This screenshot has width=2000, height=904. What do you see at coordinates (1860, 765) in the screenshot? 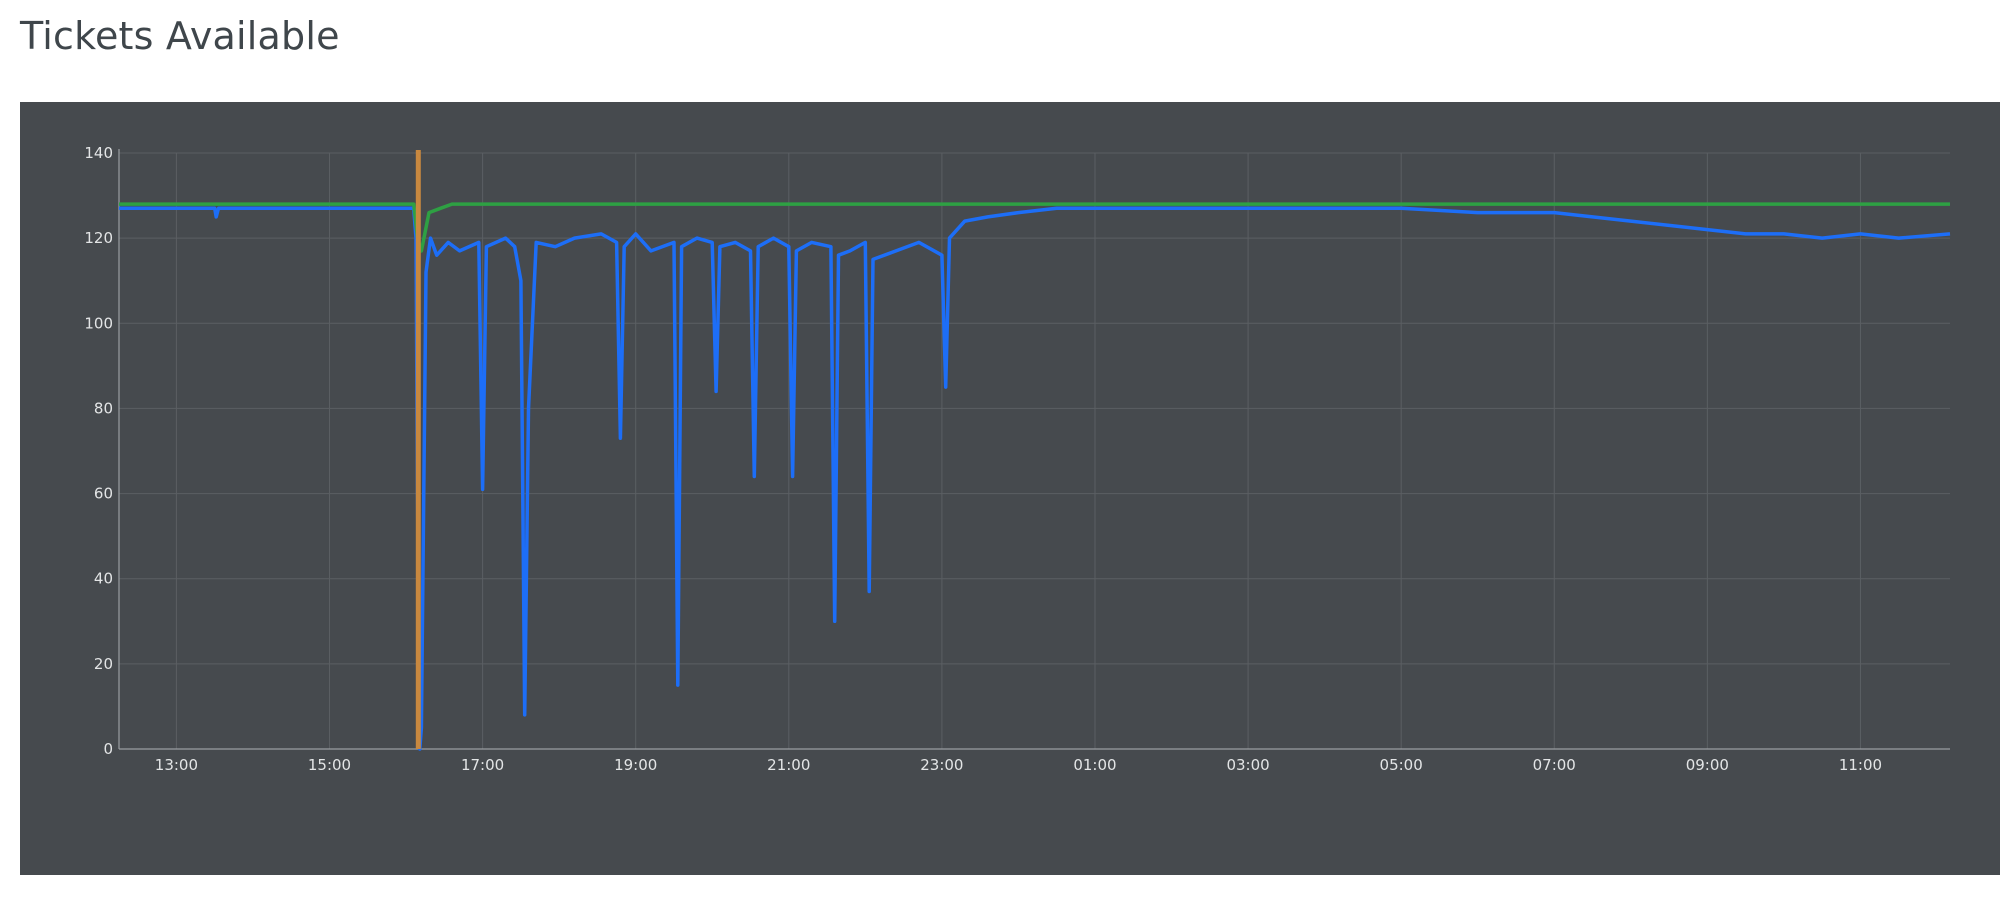
I see `x-tick-label: 11:00` at bounding box center [1860, 765].